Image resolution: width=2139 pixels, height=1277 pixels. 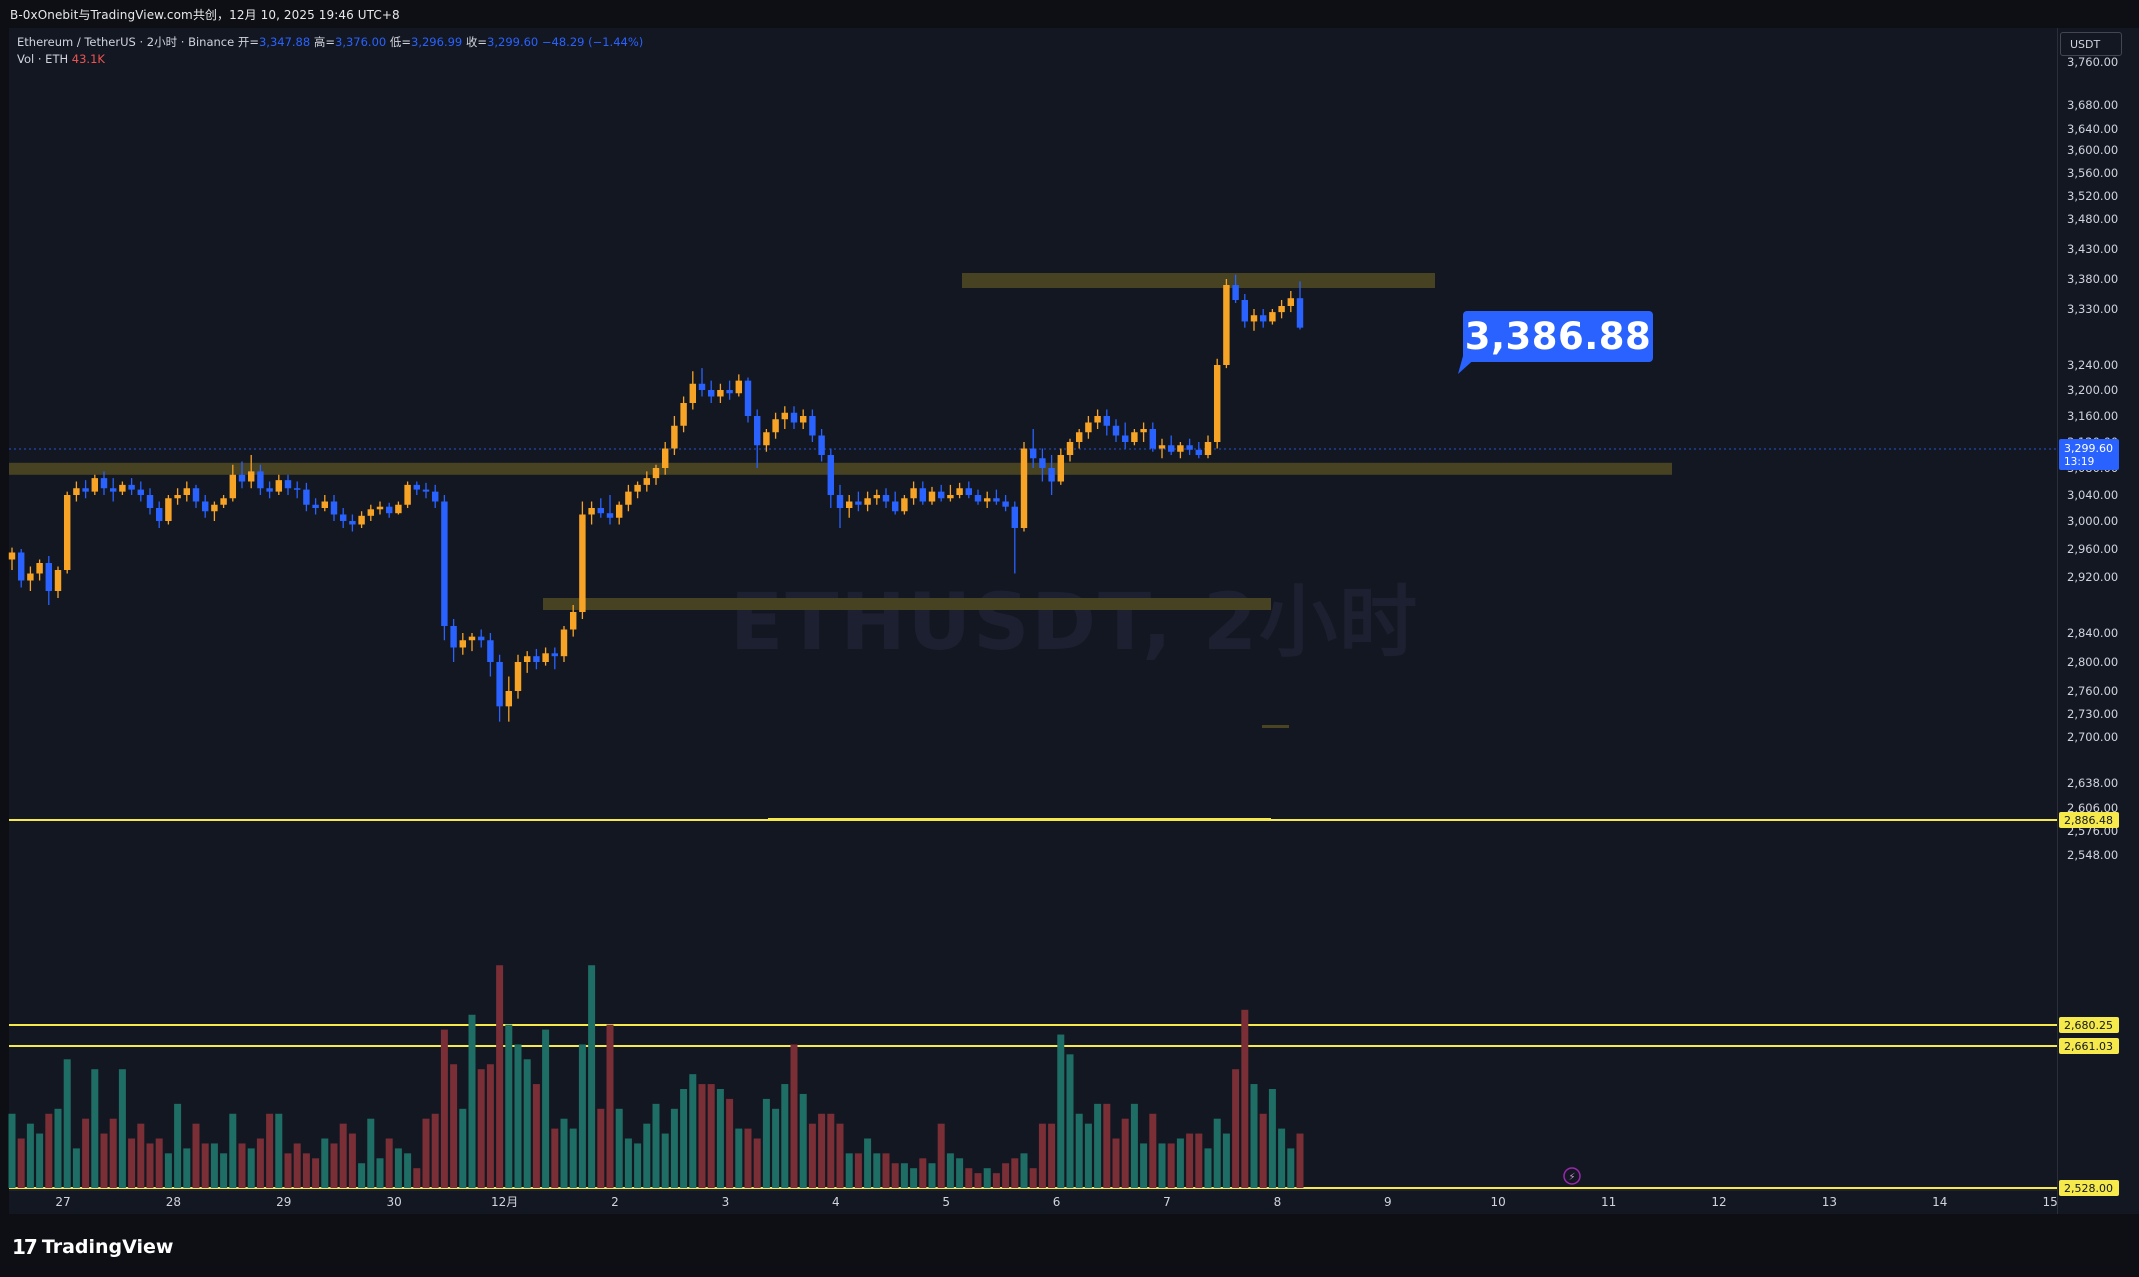 What do you see at coordinates (2098, 621) in the screenshot?
I see `price-axis` at bounding box center [2098, 621].